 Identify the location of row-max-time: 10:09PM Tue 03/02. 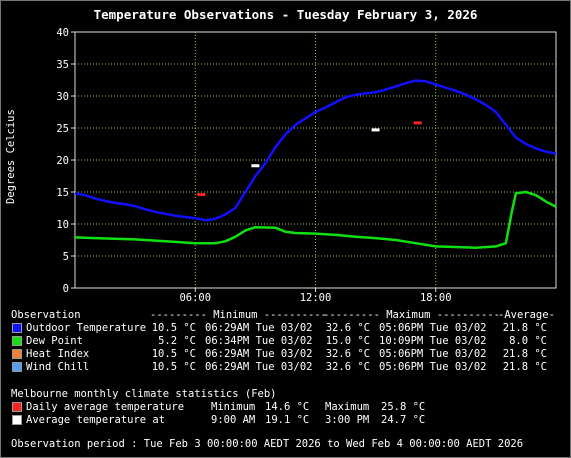
(433, 341).